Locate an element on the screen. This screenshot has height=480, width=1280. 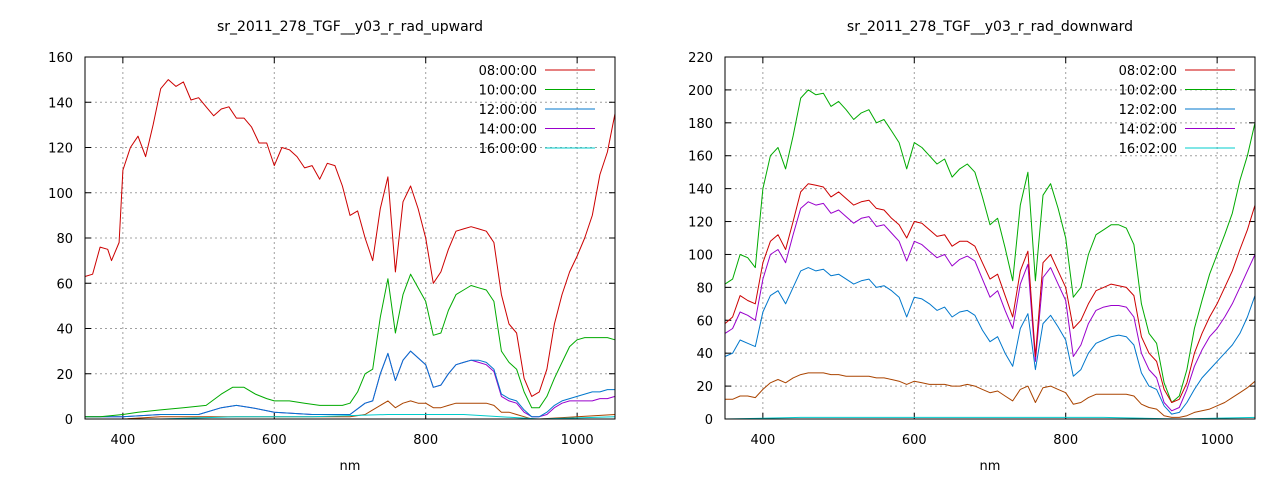
legend-label: 08:02:00 is located at coordinates (1148, 71).